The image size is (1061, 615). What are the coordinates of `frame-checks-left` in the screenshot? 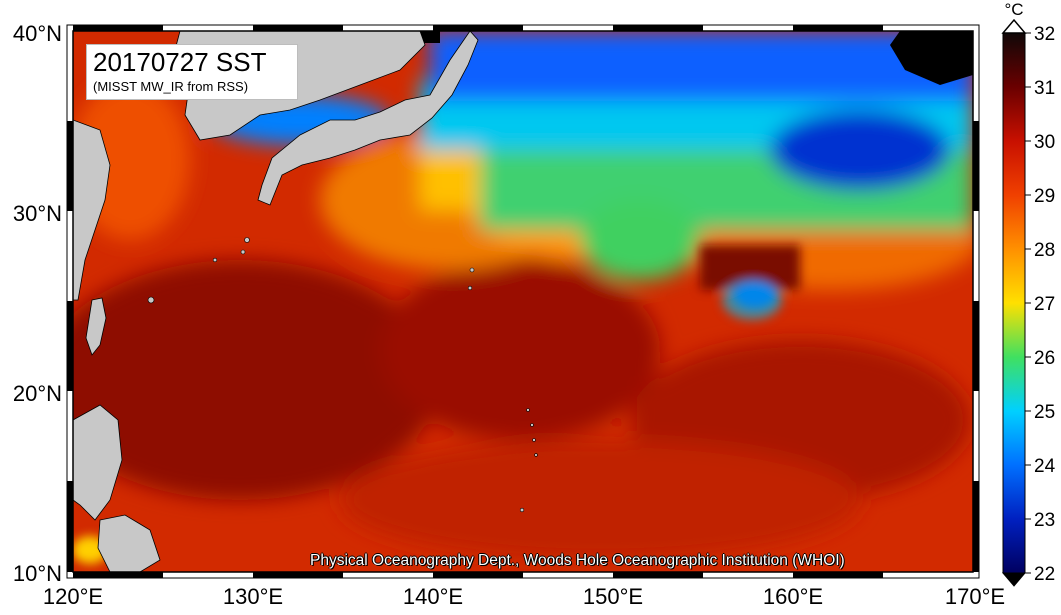 It's located at (70, 346).